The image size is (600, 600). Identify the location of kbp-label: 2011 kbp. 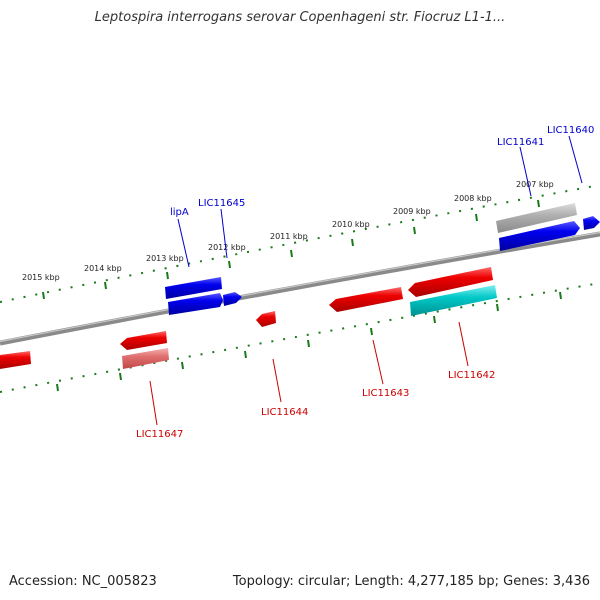
(289, 236).